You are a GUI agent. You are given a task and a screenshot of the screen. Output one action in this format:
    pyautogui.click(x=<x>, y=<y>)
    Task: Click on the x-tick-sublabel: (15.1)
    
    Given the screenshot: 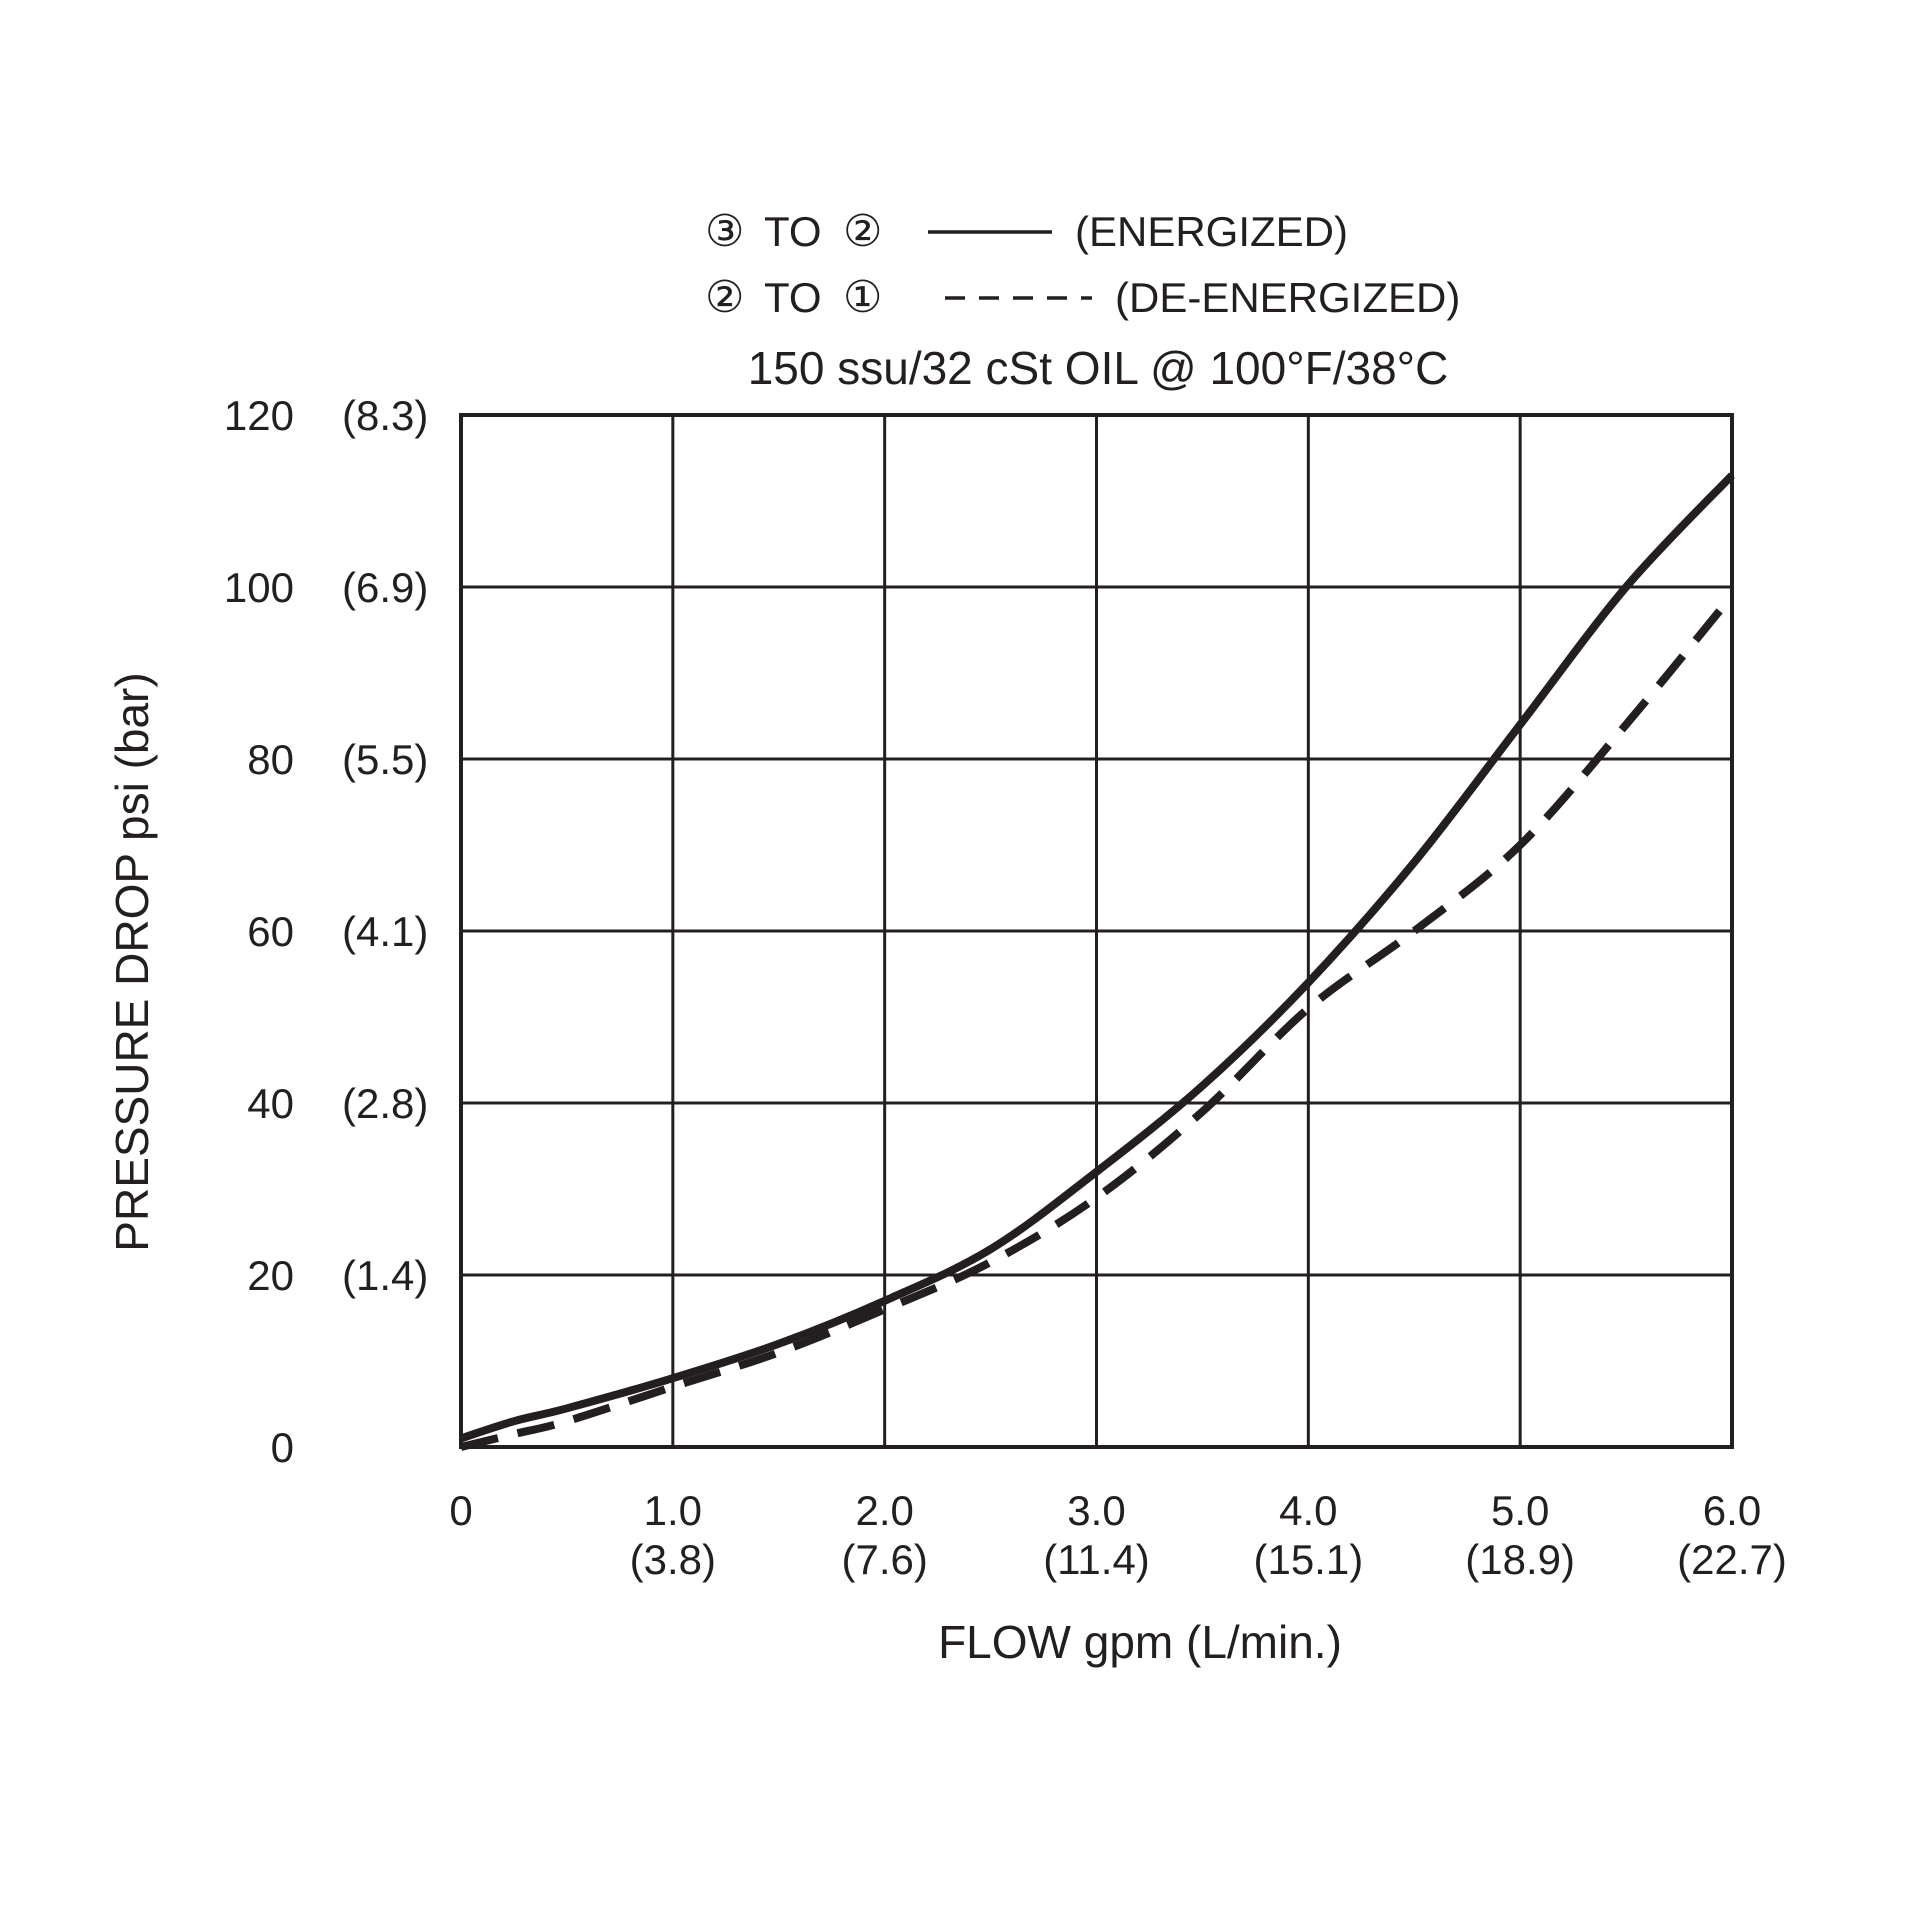 What is the action you would take?
    pyautogui.click(x=1308, y=1559)
    